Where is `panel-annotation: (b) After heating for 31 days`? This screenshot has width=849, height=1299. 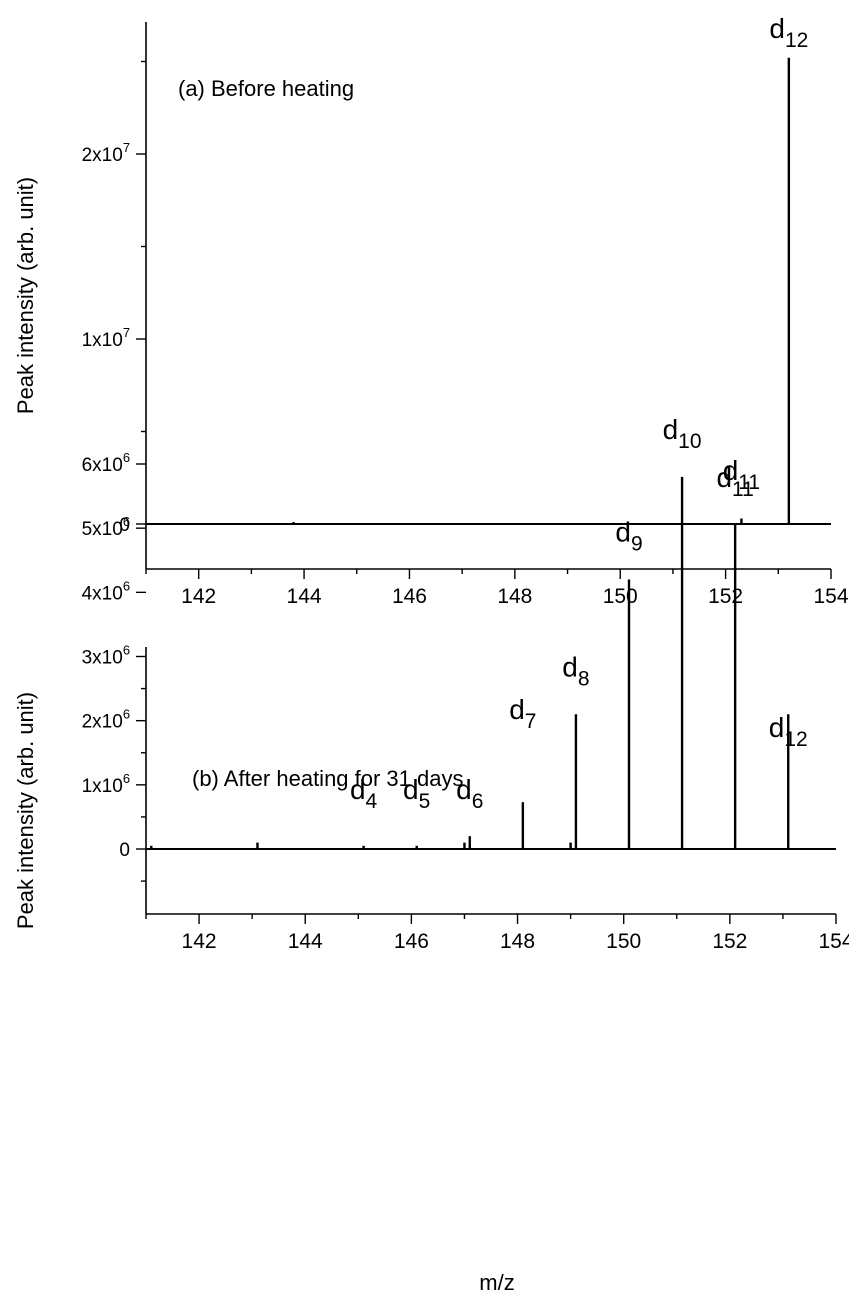
panel-annotation: (b) After heating for 31 days is located at coordinates (328, 778).